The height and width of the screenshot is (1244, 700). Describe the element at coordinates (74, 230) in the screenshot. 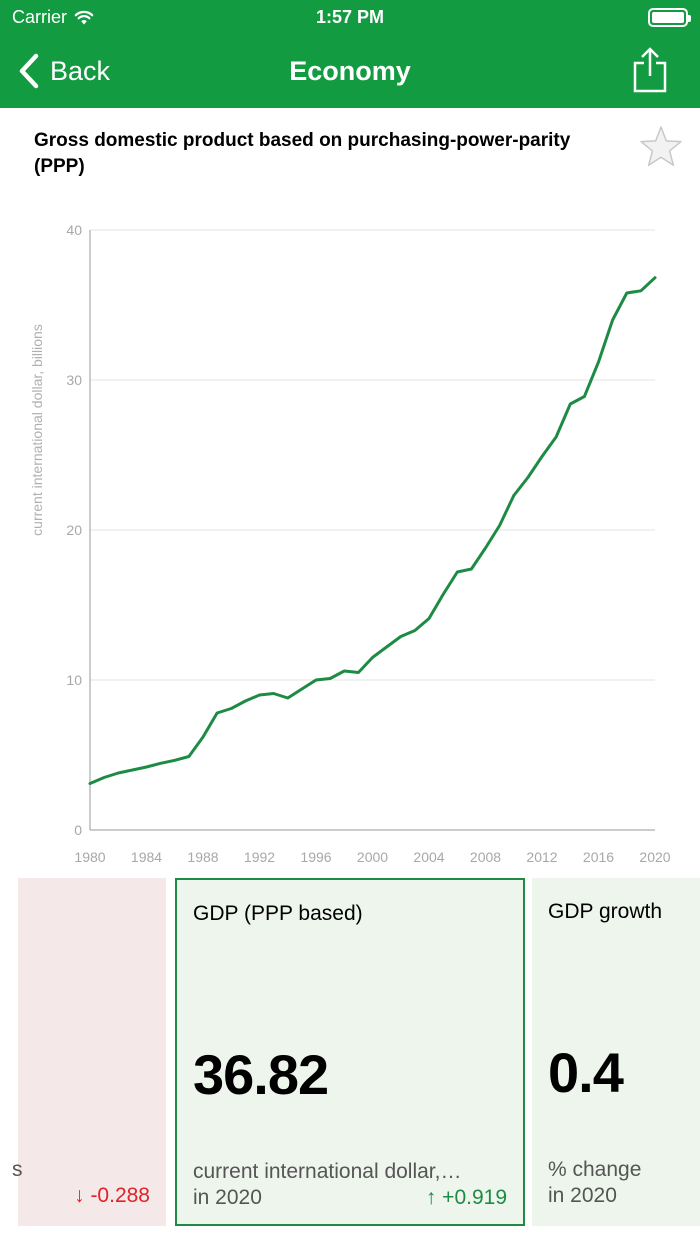

I see `y-tick-label: 40` at that location.